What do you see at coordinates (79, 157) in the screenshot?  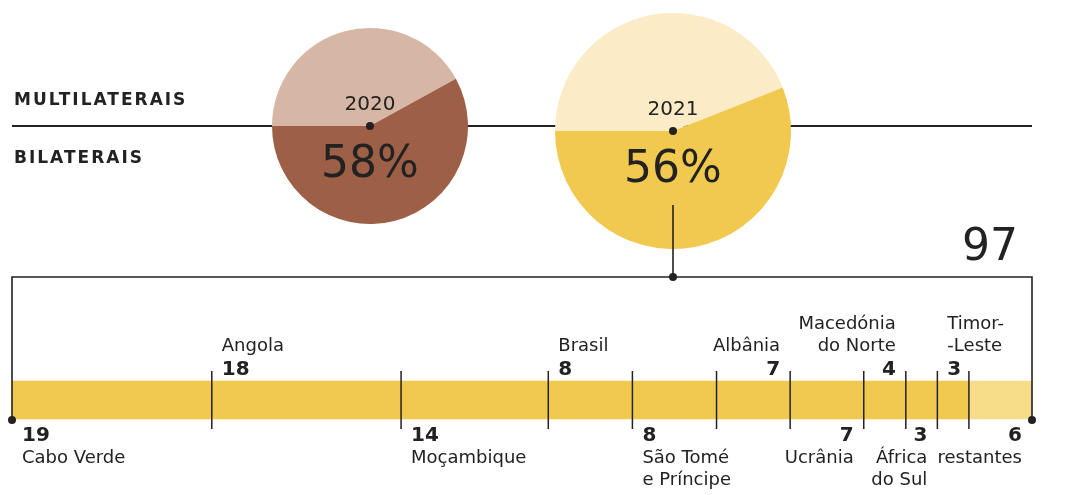 I see `text: BILATERAIS` at bounding box center [79, 157].